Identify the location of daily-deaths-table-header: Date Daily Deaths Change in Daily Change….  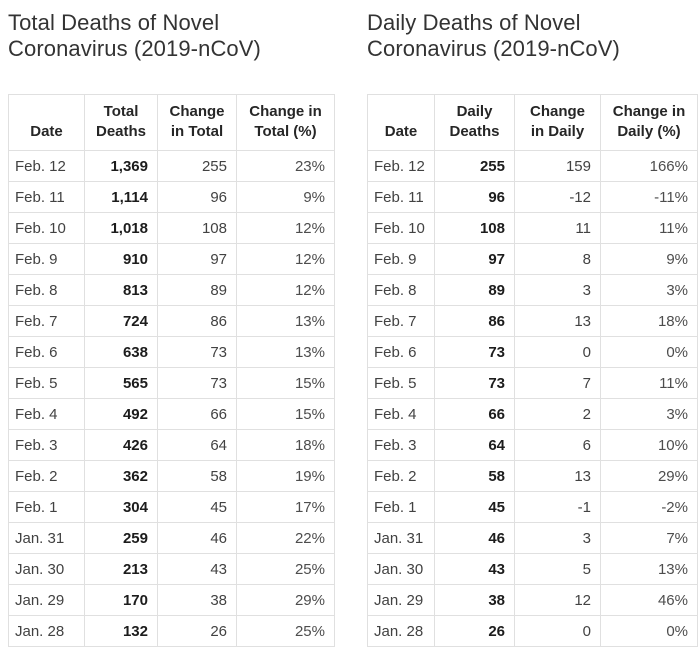
(532, 122).